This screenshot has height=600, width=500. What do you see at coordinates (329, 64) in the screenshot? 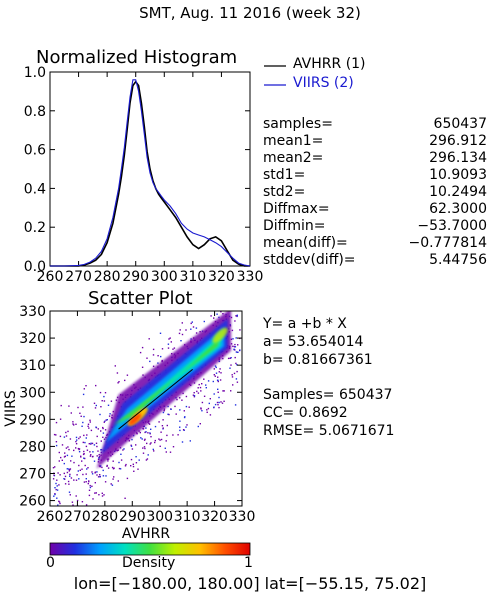
I see `legend-avhrr: AVHRR (1)` at bounding box center [329, 64].